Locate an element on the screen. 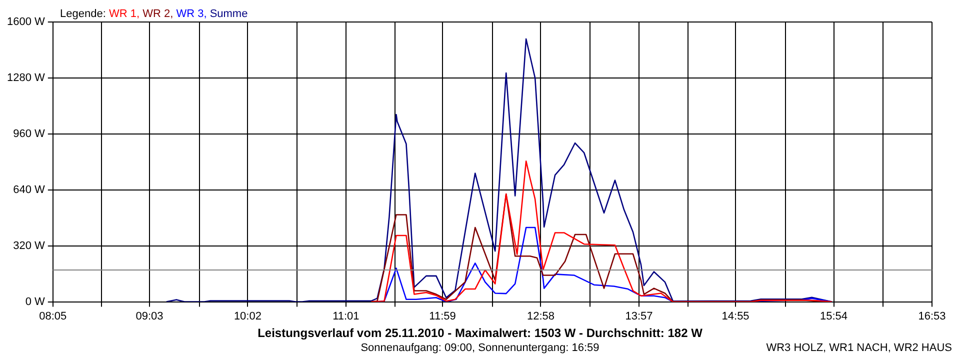 This screenshot has height=360, width=960. text: WR 2, is located at coordinates (158, 14).